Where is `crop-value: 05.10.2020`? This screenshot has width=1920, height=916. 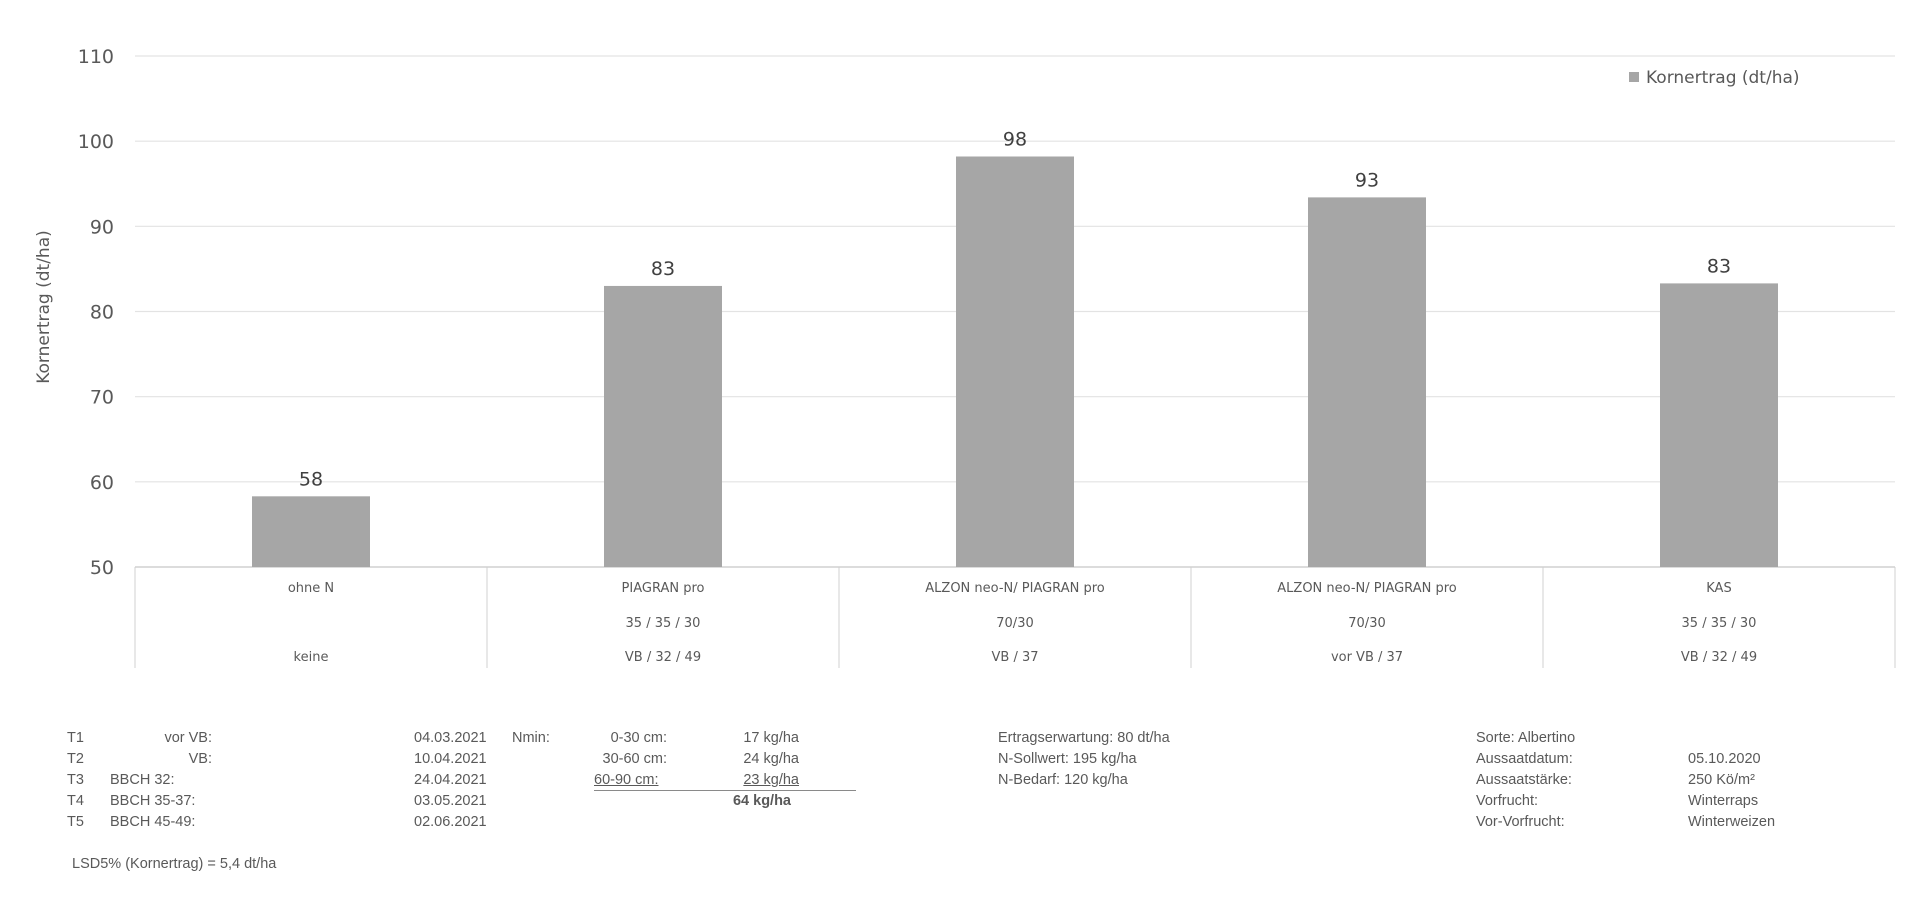
crop-value: 05.10.2020 is located at coordinates (1724, 759).